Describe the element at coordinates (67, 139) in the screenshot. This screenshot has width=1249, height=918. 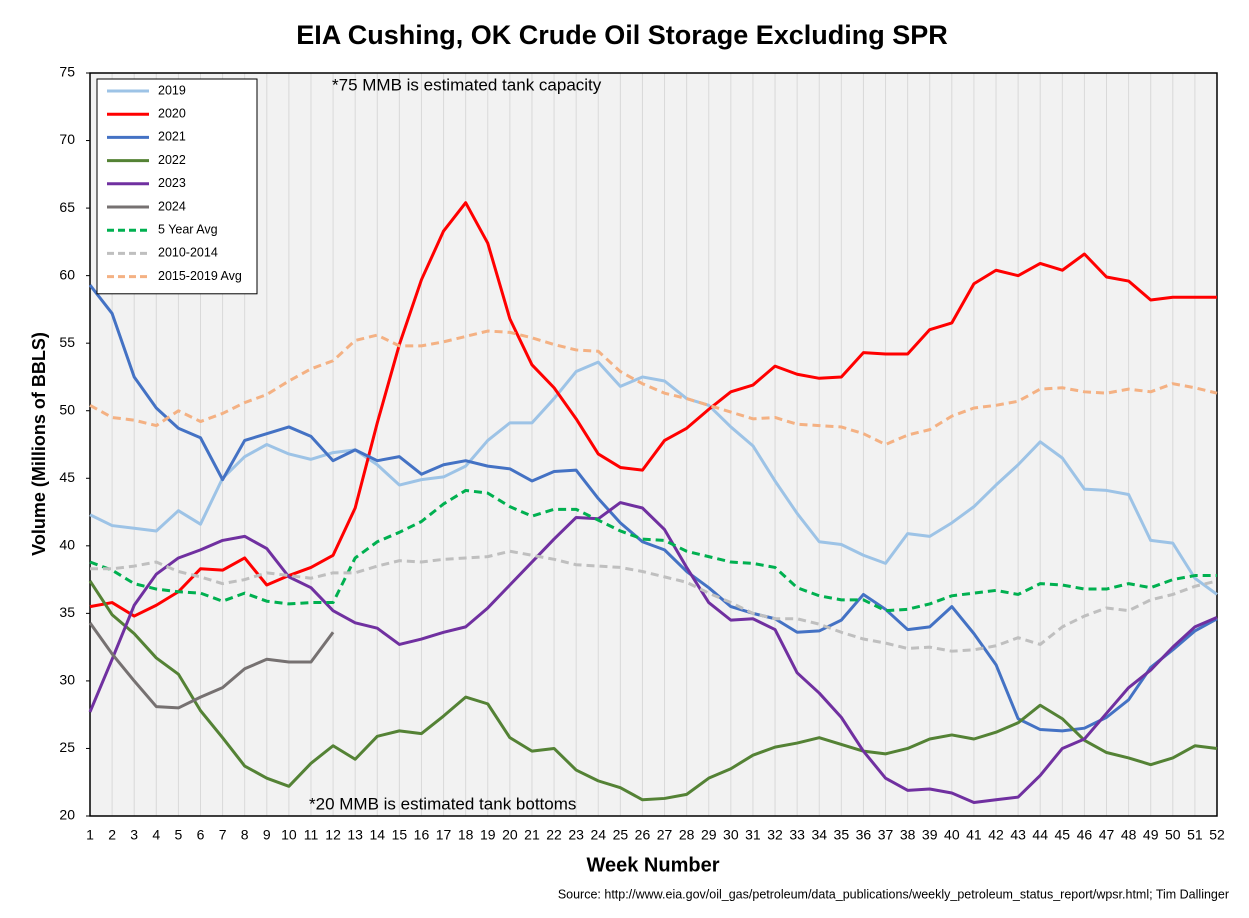
I see `y-tick-label: 70` at that location.